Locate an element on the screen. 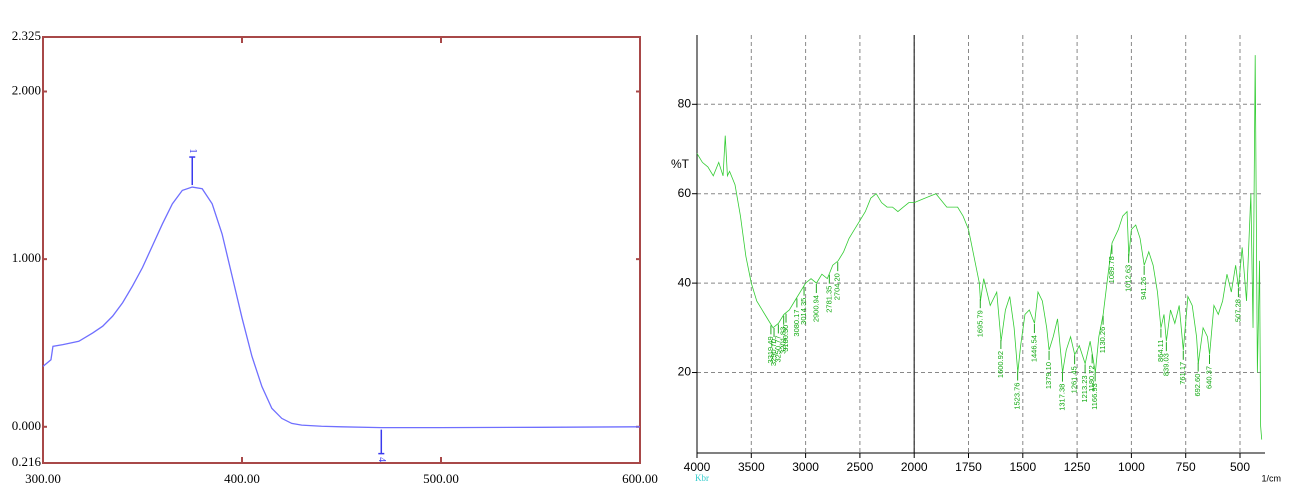 Image resolution: width=1291 pixels, height=504 pixels. peak-label: 1523.76 is located at coordinates (1017, 396).